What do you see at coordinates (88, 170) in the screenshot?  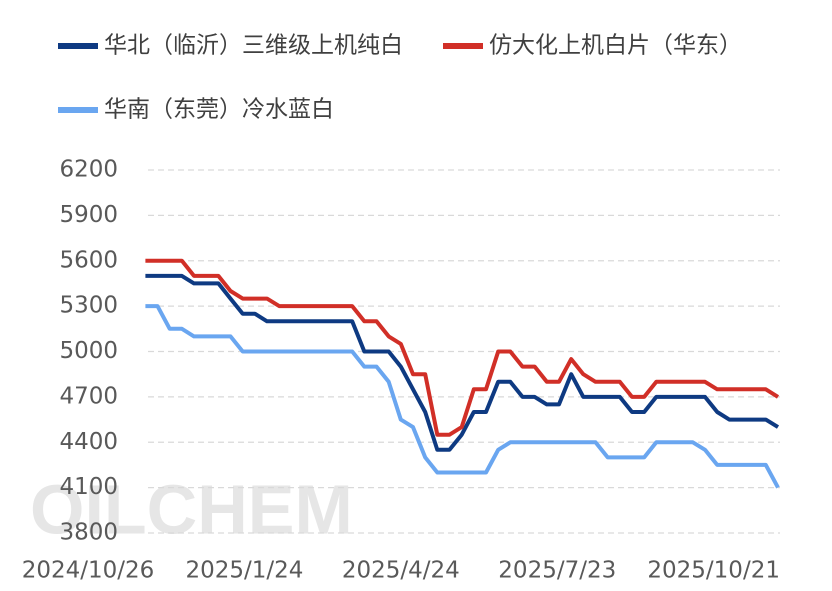 I see `y-tick-label: 6200` at bounding box center [88, 170].